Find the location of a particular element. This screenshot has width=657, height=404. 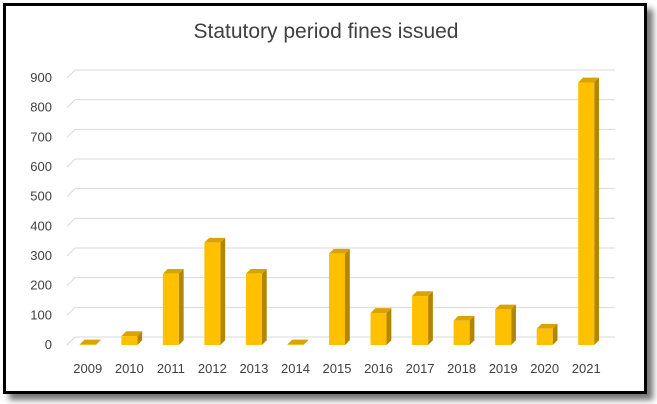

x-tick-label: 2015 is located at coordinates (337, 368).